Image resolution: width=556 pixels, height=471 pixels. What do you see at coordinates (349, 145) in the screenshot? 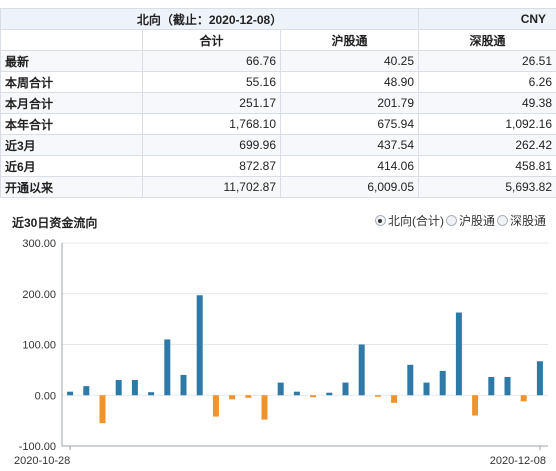
I see `cell-shanghai: 437.54` at bounding box center [349, 145].